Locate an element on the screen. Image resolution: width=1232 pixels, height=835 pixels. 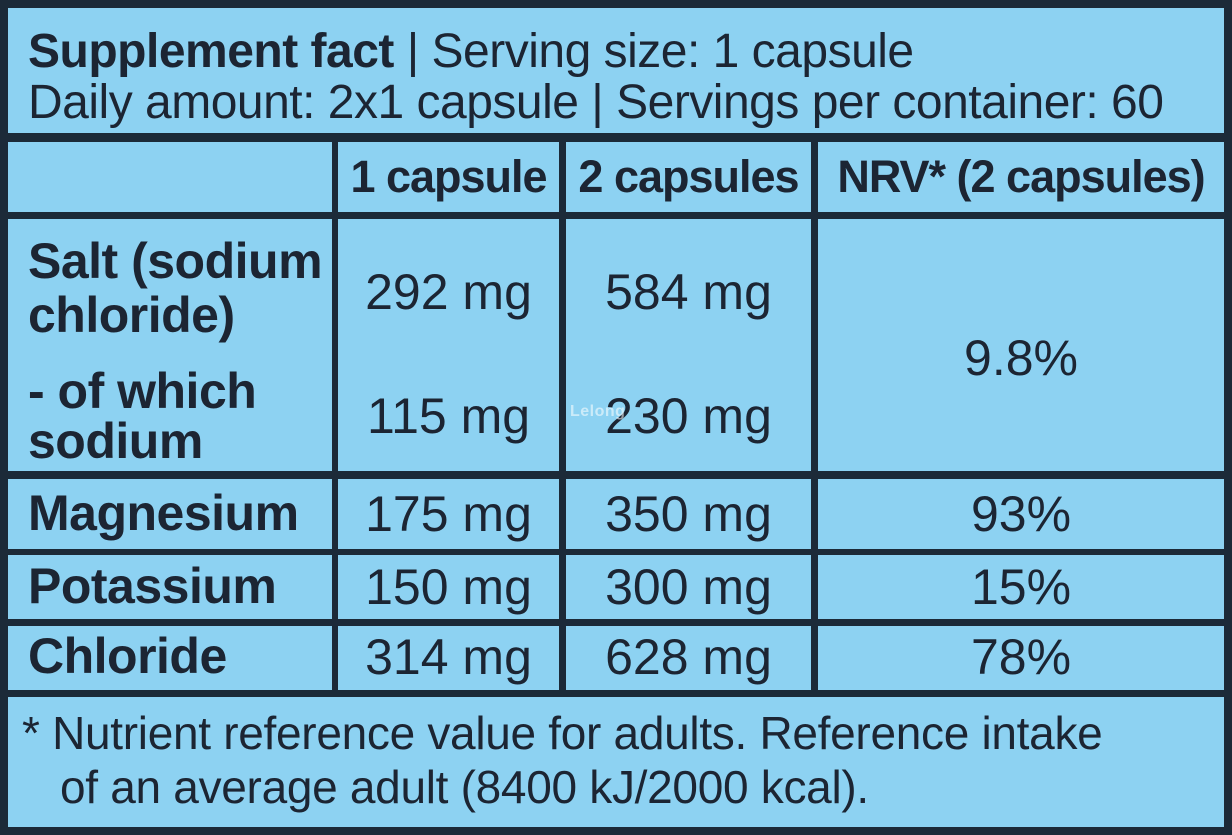
column-header-1-capsule: 1 capsule is located at coordinates (448, 177).